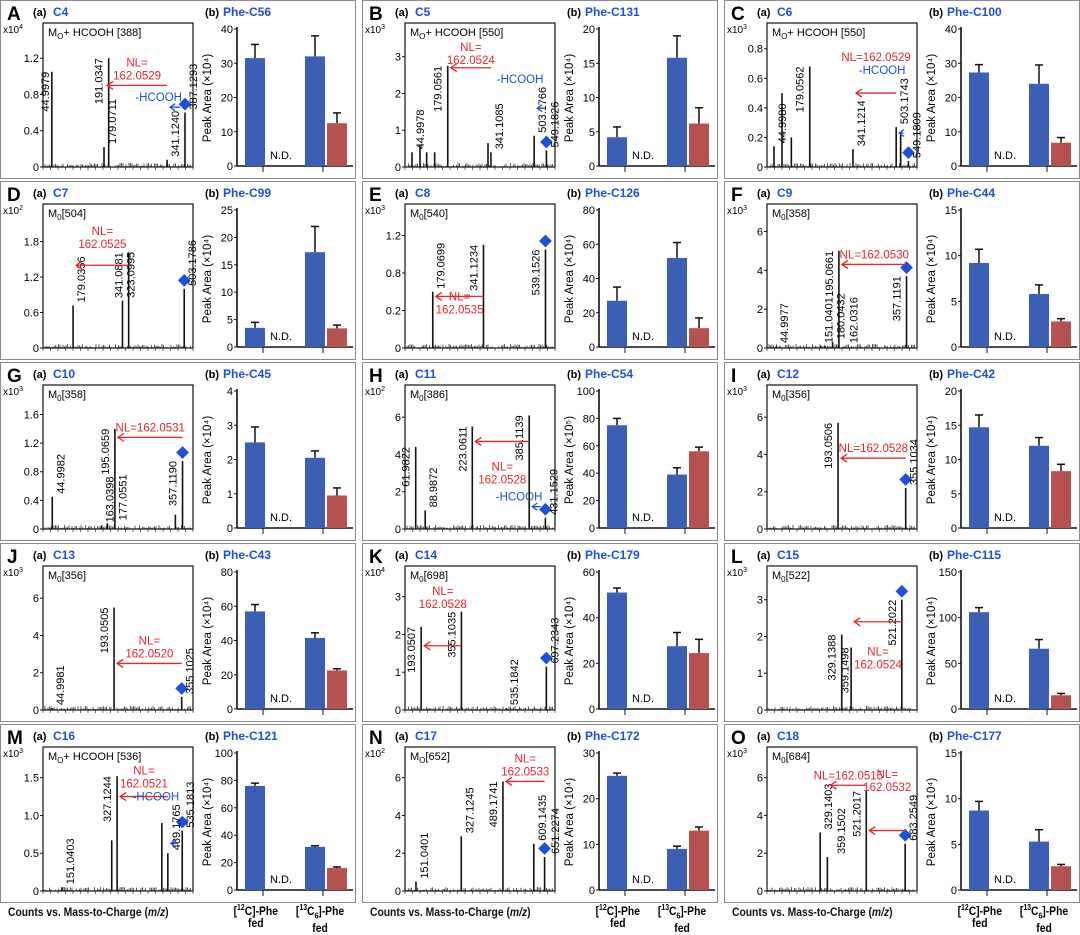  I want to click on peak-mz-label: 609.1435, so click(543, 818).